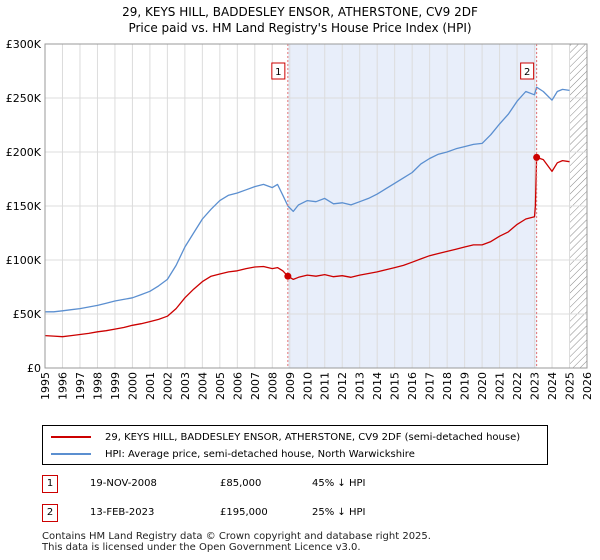  I want to click on legend-swatch-hpi, so click(71, 454).